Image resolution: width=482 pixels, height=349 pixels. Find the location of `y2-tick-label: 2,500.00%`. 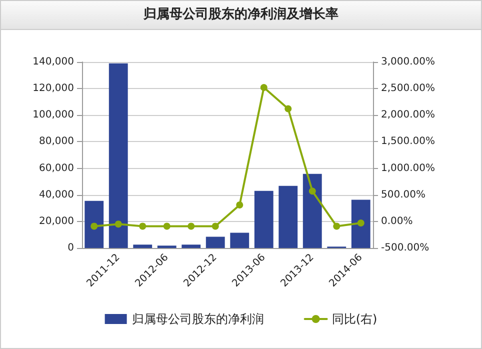

y2-tick-label: 2,500.00% is located at coordinates (408, 88).